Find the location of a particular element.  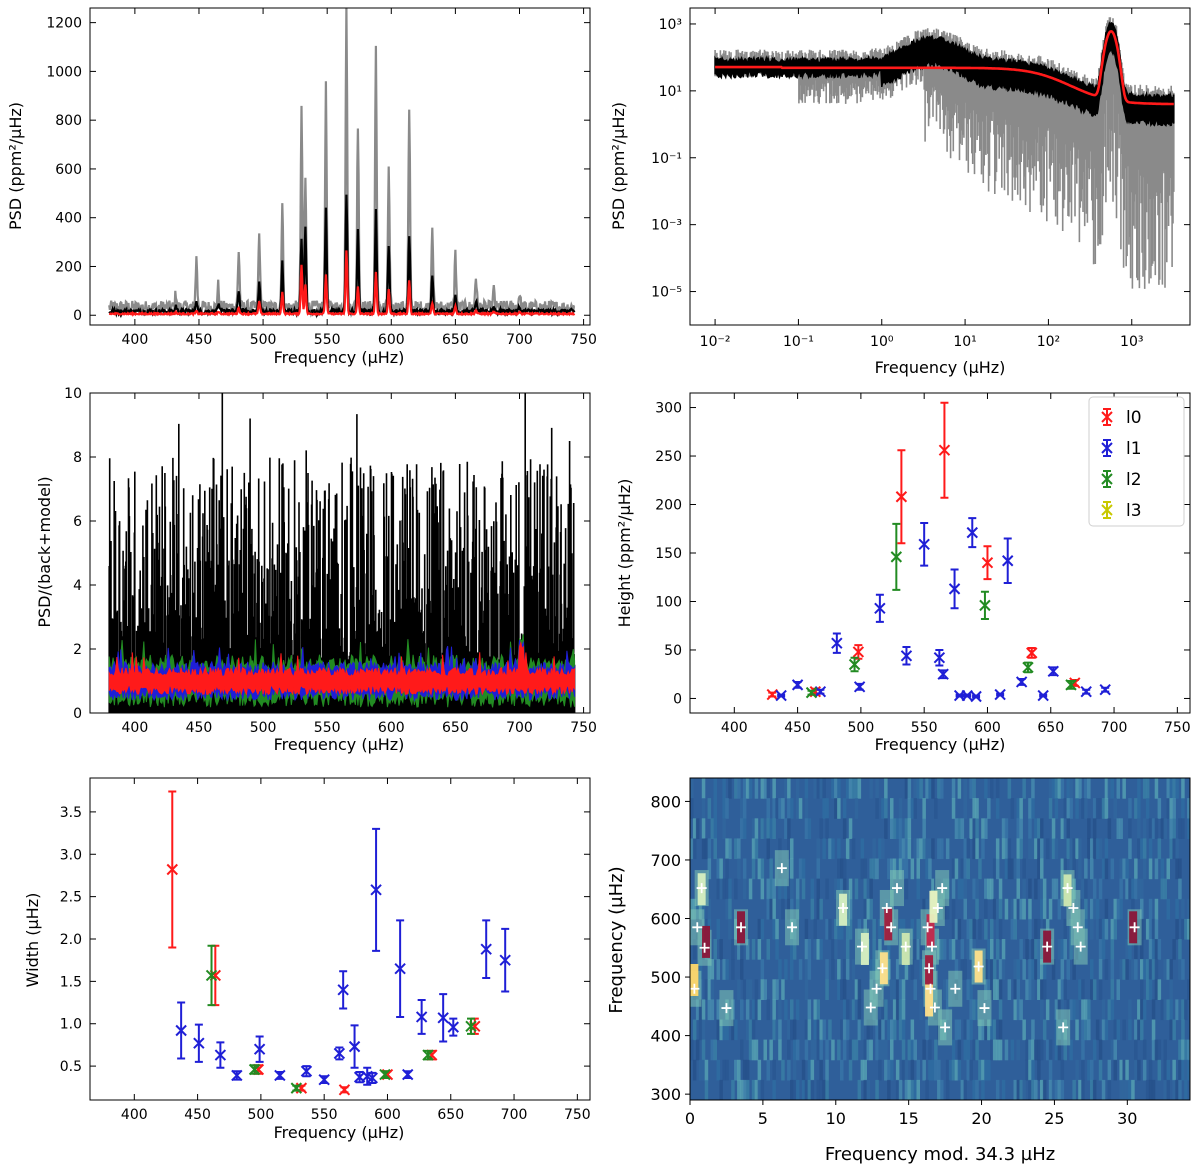

p5-xtick-label: 750 is located at coordinates (577, 1115).